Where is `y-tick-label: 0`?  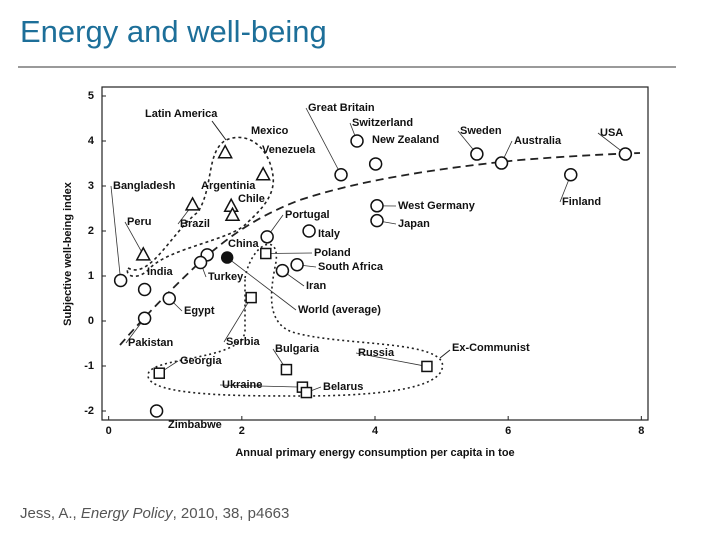 y-tick-label: 0 is located at coordinates (91, 321).